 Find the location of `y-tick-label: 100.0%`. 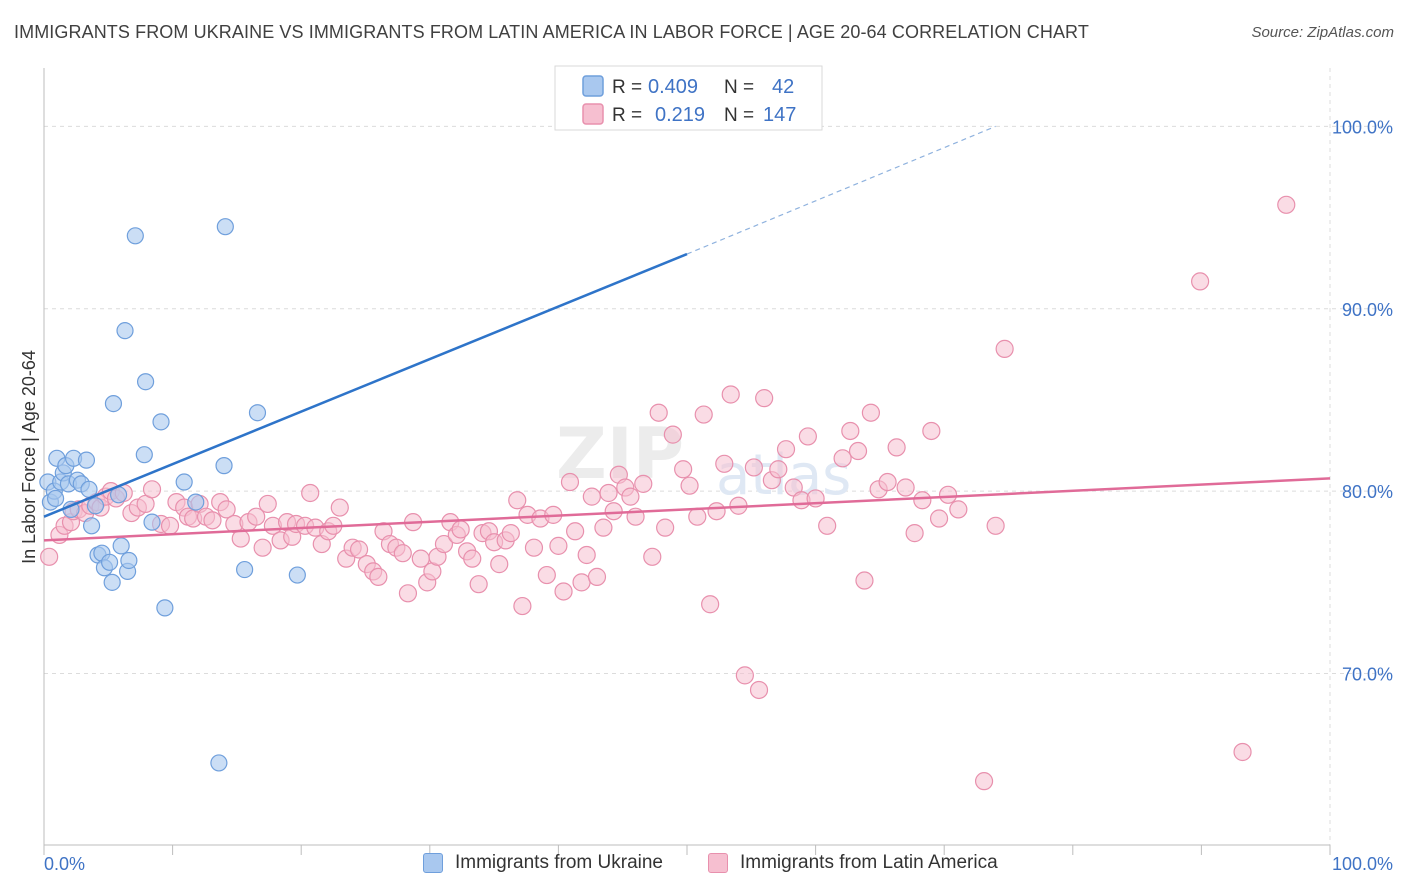

y-tick-label: 100.0% is located at coordinates (1362, 127).